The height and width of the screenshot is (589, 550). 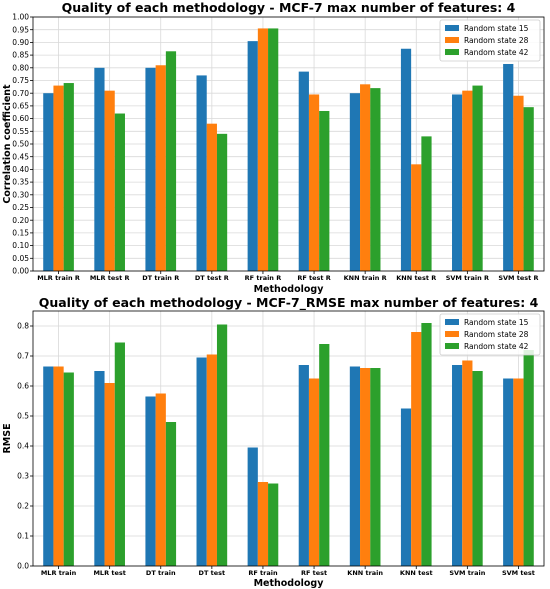 I want to click on x-tick-label: RF test R, so click(x=313, y=278).